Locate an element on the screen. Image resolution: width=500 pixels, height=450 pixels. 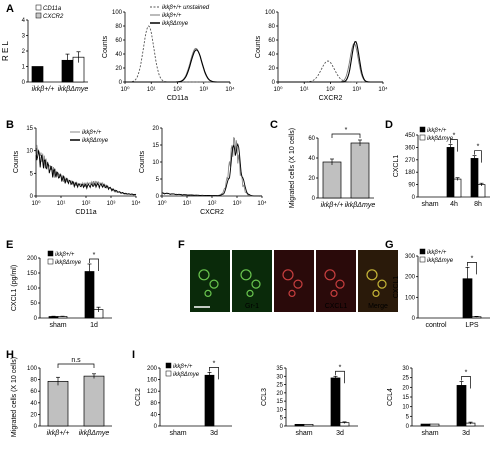
hist-unstained is located at coordinates (330, 71).